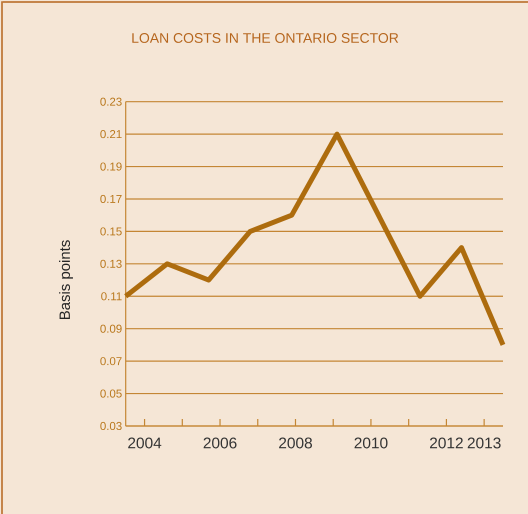  What do you see at coordinates (295, 443) in the screenshot?
I see `x-tick-label: 2008` at bounding box center [295, 443].